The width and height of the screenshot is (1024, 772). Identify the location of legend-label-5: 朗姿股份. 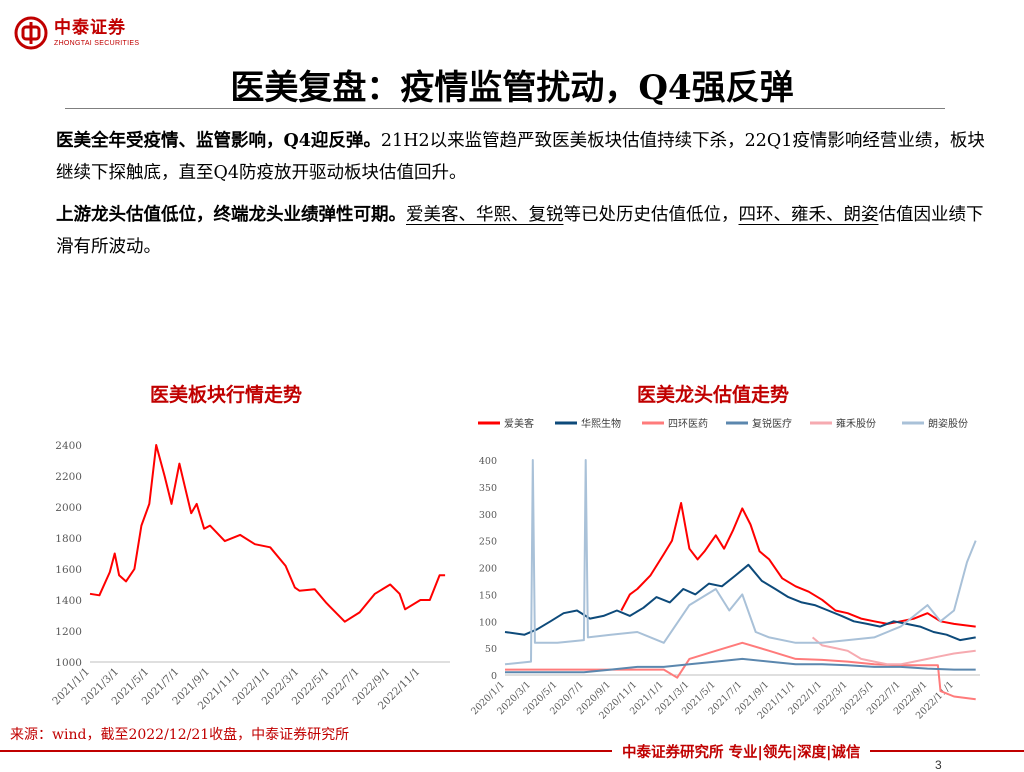
(948, 423).